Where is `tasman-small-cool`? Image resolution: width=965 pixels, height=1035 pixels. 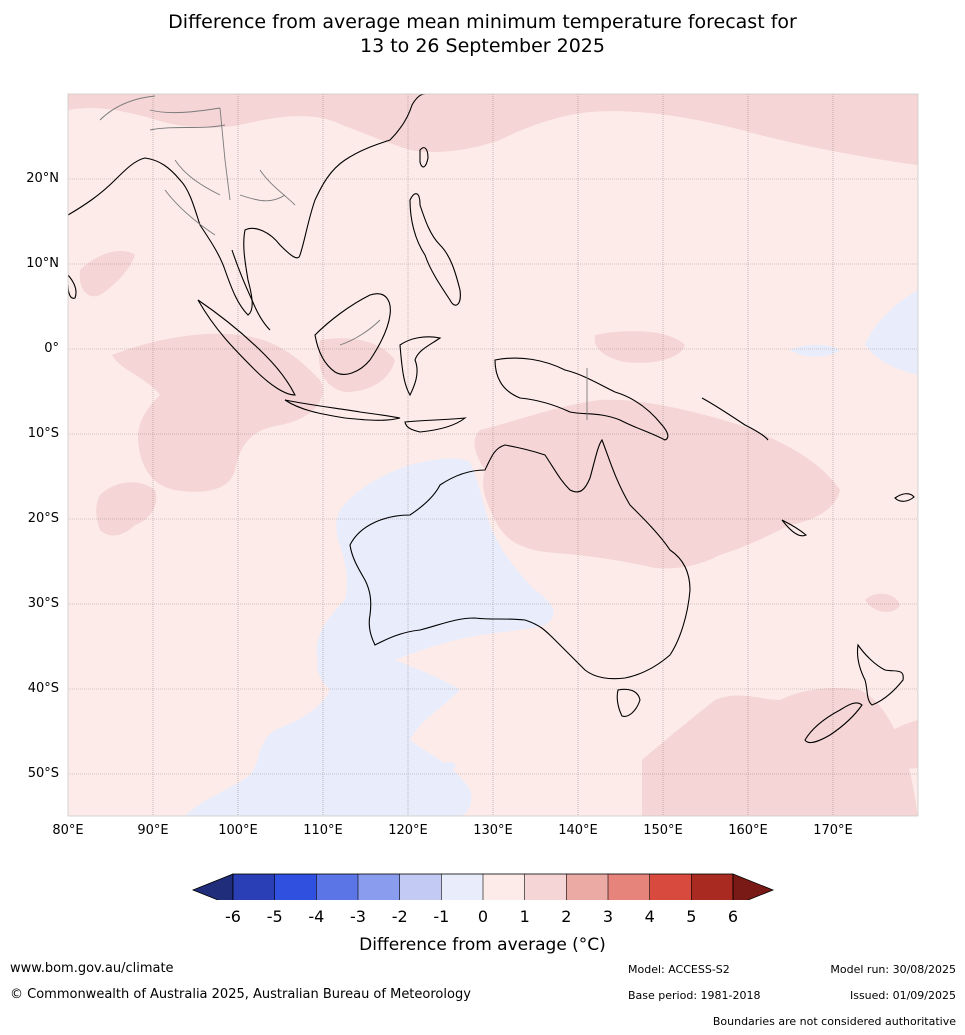
tasman-small-cool is located at coordinates (448, 766).